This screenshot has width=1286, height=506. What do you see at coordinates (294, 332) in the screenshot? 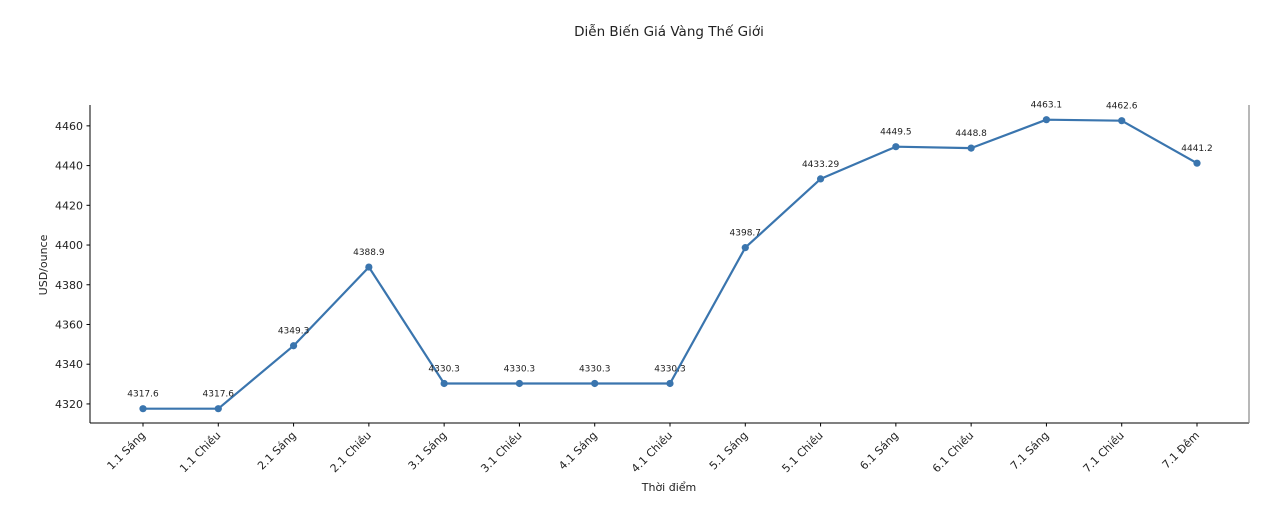
I see `data-label: 4349.3` at bounding box center [294, 332].